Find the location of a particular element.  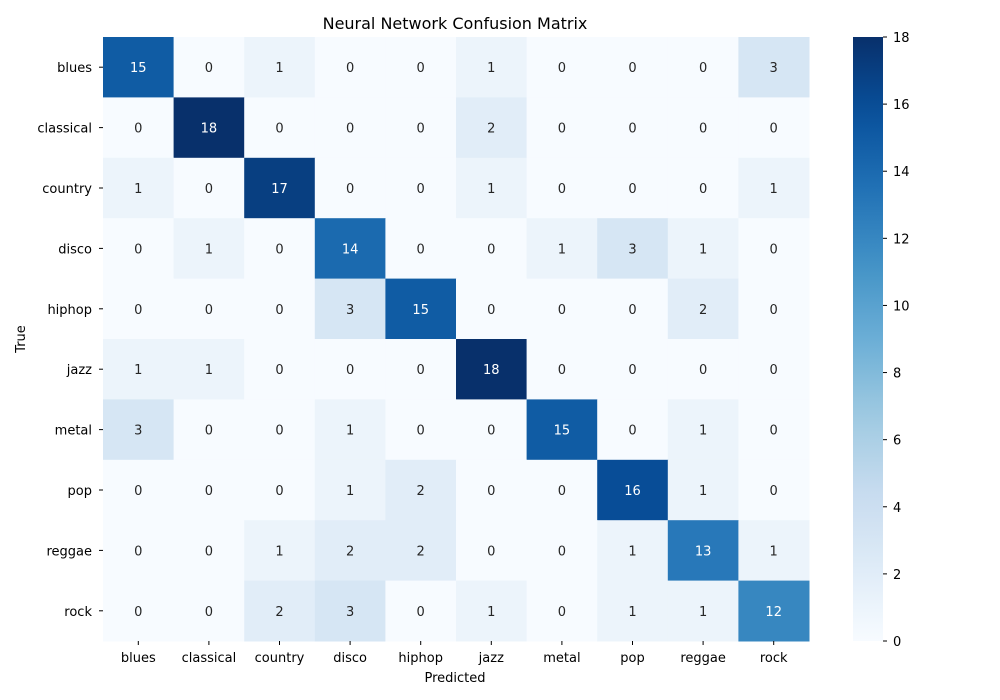

x-tick-label: reggae is located at coordinates (703, 658).